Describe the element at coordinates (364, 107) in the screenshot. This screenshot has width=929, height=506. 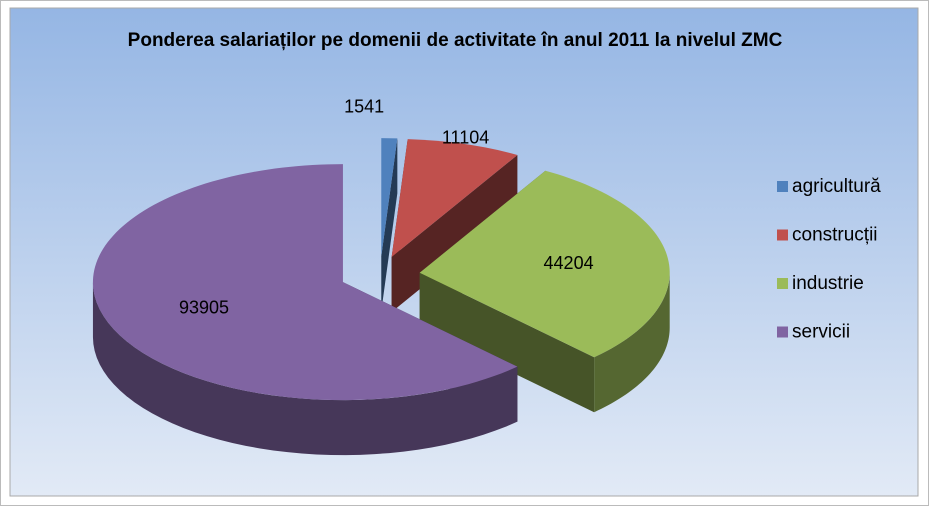
I see `data-label: 1541` at that location.